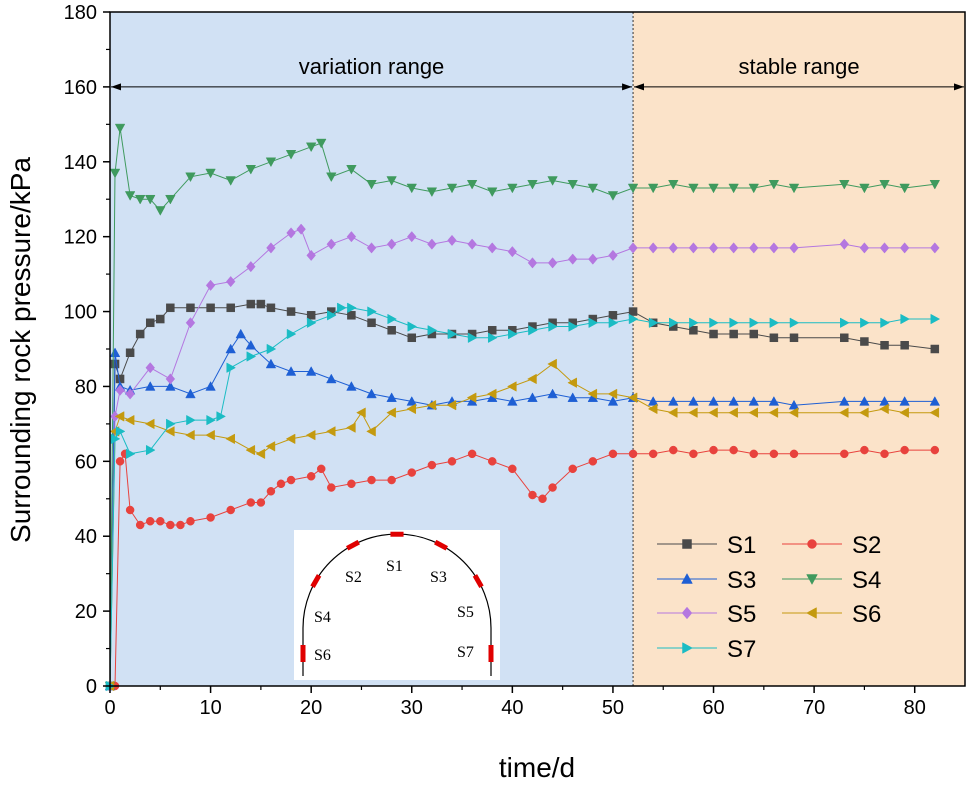  I want to click on y-tick-label-9: 180, so click(80, 13).